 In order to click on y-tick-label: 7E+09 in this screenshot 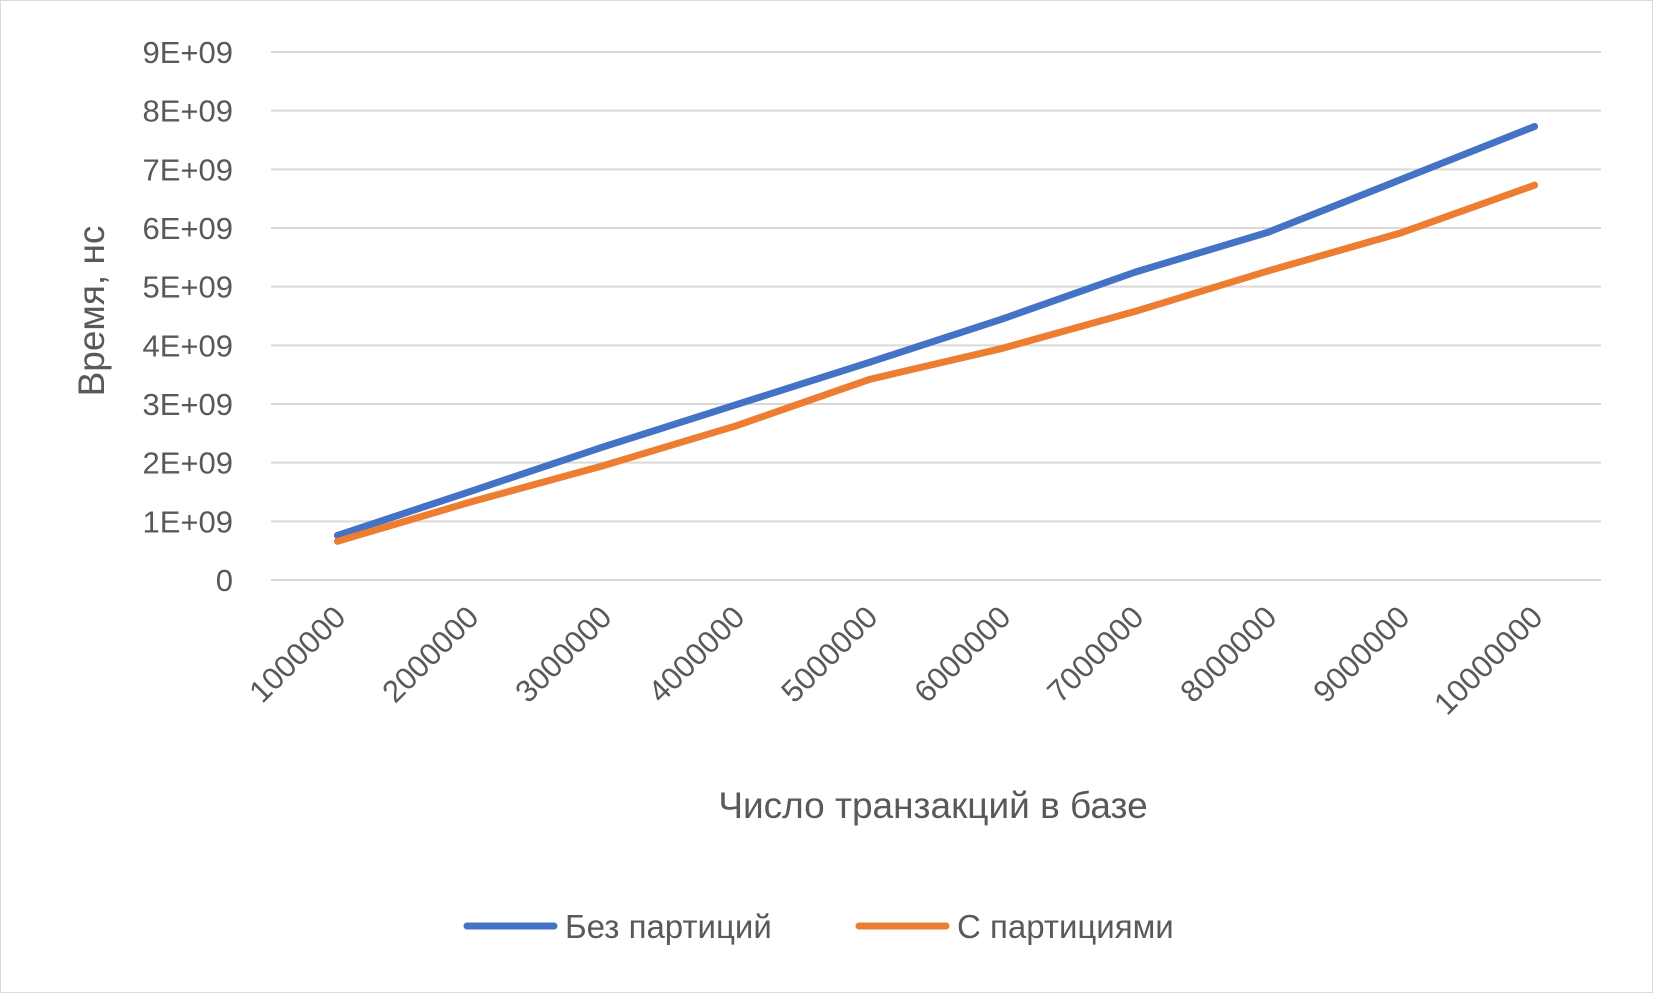, I will do `click(187, 169)`.